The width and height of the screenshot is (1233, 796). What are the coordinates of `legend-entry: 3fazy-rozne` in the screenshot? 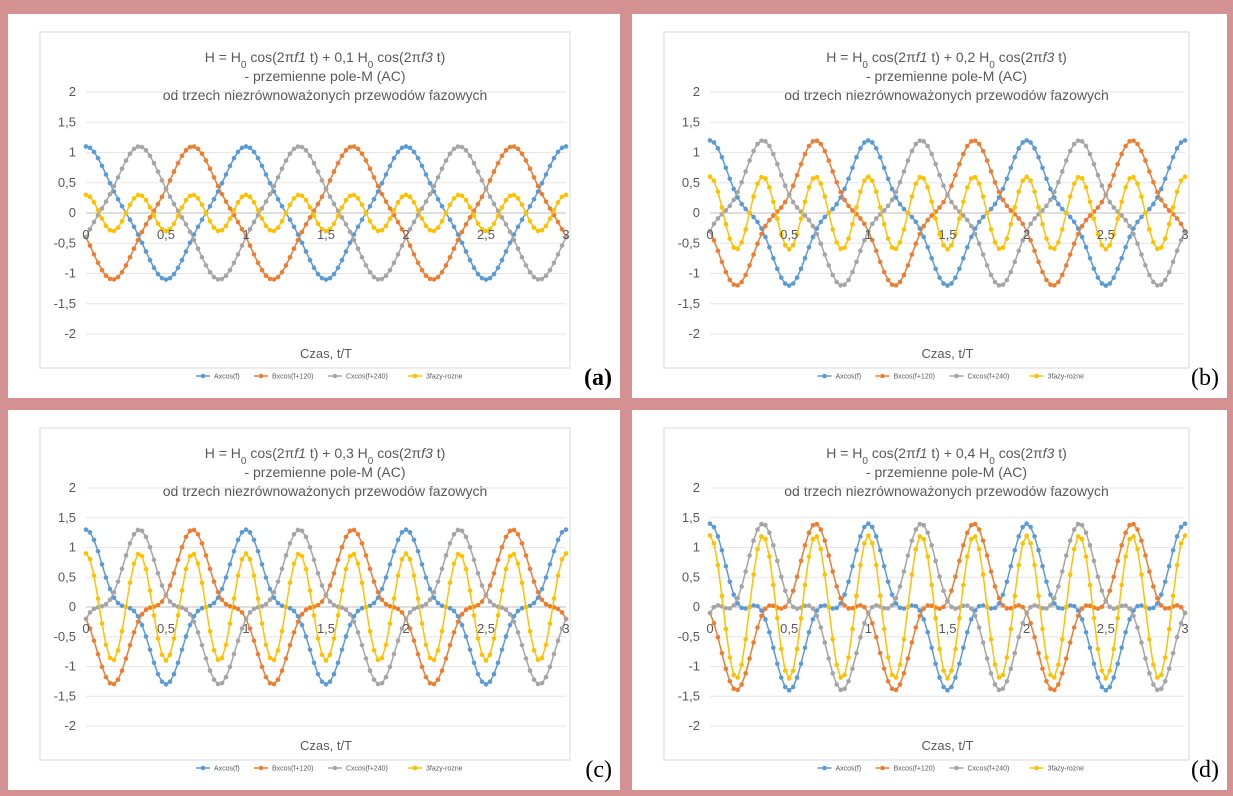 It's located at (435, 377).